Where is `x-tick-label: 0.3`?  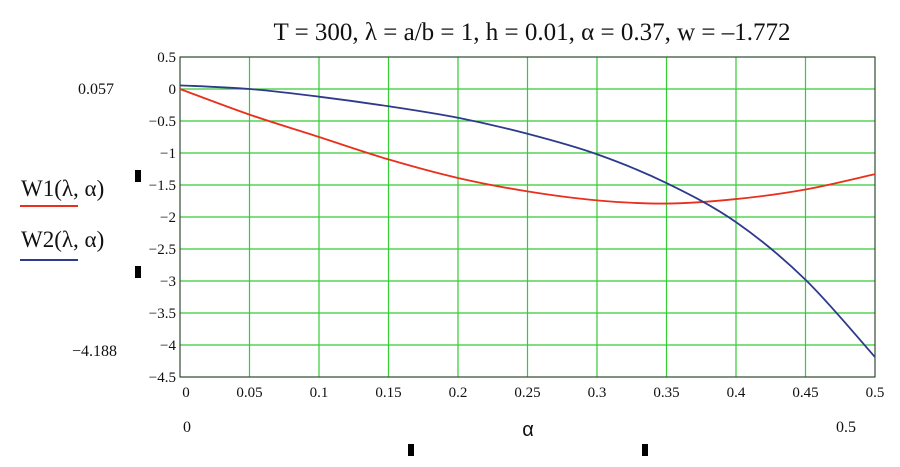
x-tick-label: 0.3 is located at coordinates (597, 393).